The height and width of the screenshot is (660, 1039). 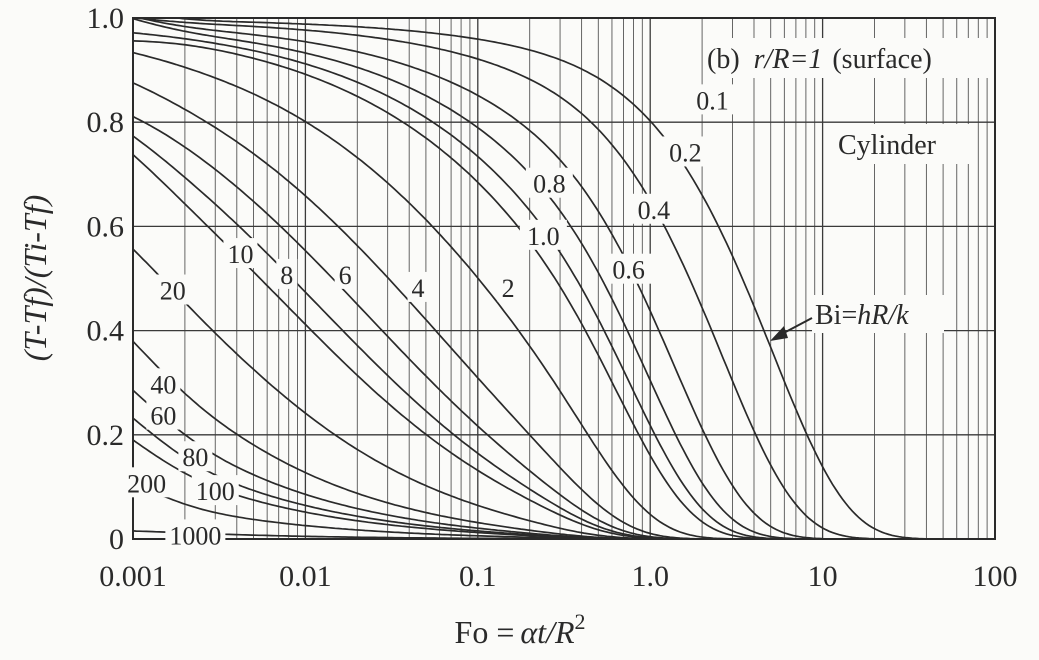 I want to click on curve-label-bi-20: 20, so click(x=173, y=291).